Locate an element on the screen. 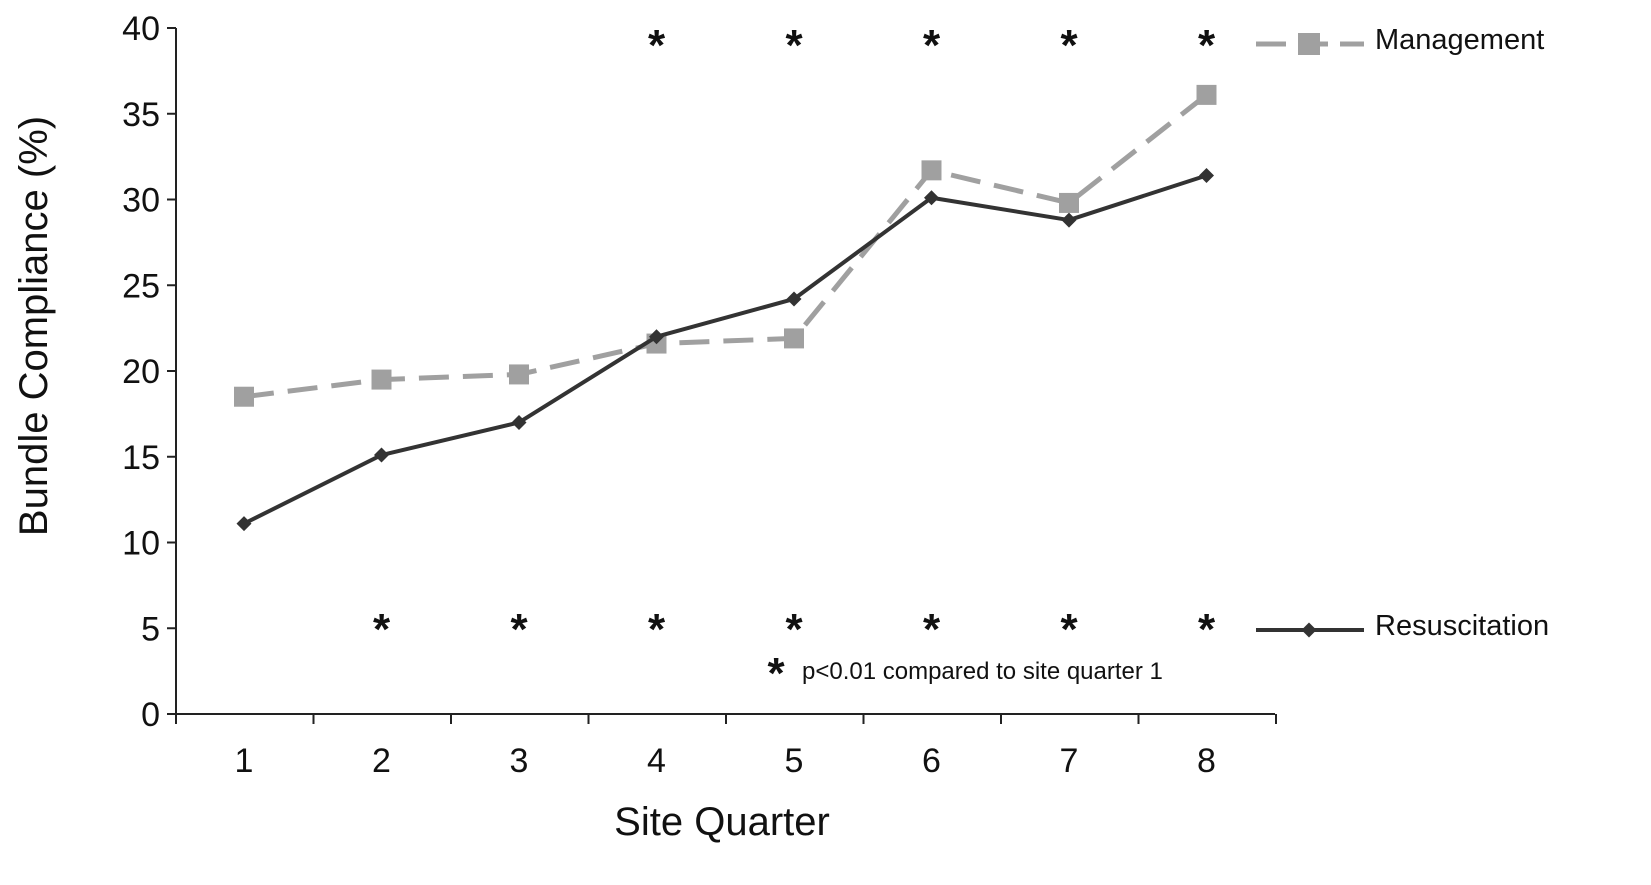  x-axis-title: Site Quarter is located at coordinates (722, 822).